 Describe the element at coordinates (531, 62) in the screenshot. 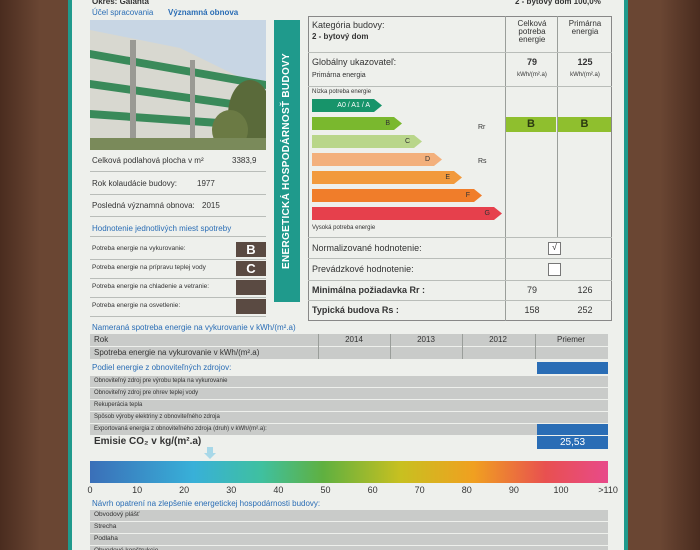

I see `global-total: 79` at that location.